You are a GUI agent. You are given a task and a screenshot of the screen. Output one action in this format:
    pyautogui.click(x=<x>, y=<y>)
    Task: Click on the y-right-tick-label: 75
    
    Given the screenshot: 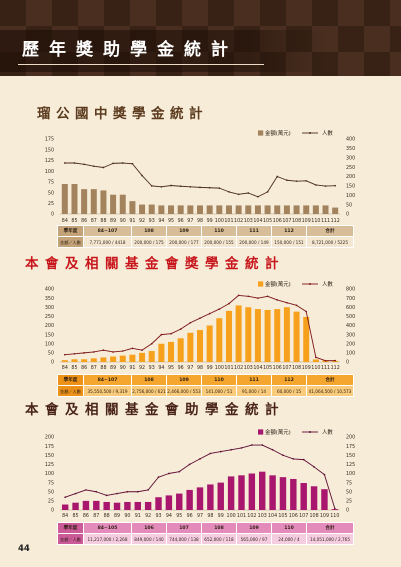 What is the action you would take?
    pyautogui.click(x=349, y=483)
    